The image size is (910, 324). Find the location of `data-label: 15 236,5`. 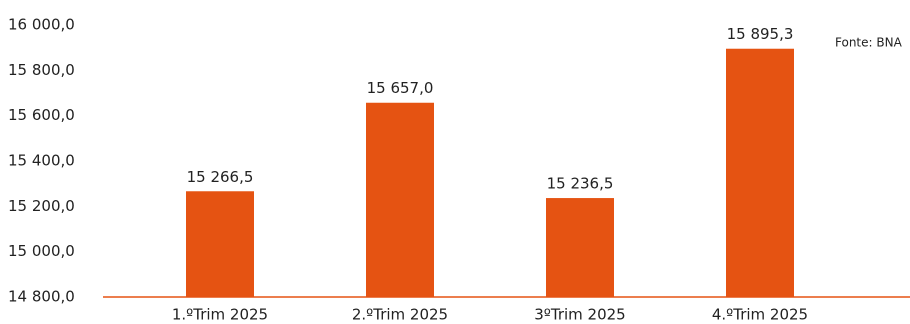

data-label: 15 236,5 is located at coordinates (580, 184).